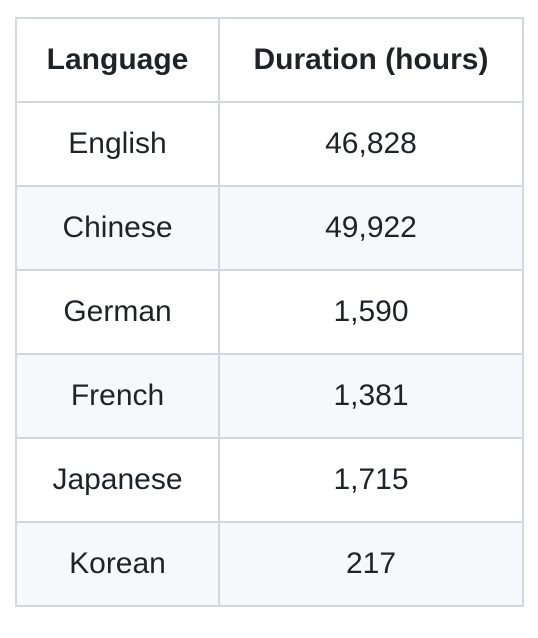  What do you see at coordinates (117, 144) in the screenshot?
I see `cell-language: English` at bounding box center [117, 144].